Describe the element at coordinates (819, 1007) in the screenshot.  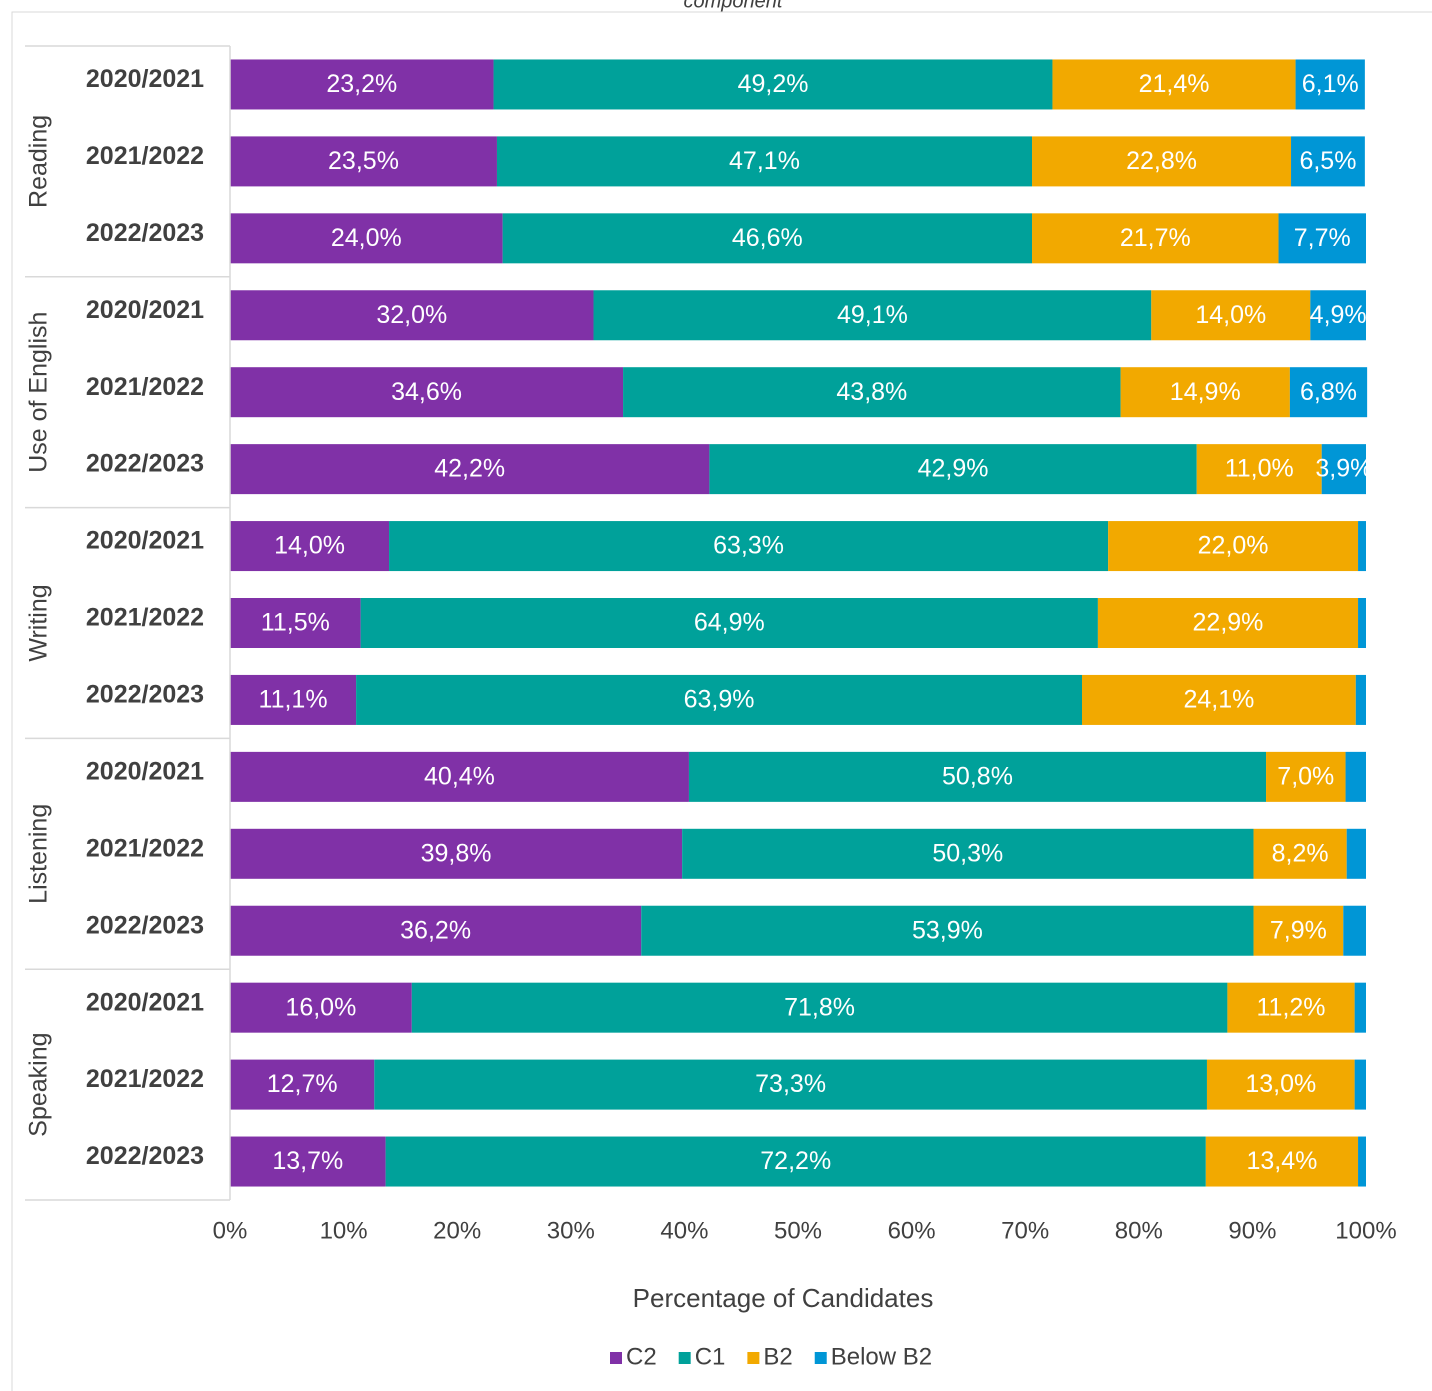
I see `data-label: 71,8%` at that location.